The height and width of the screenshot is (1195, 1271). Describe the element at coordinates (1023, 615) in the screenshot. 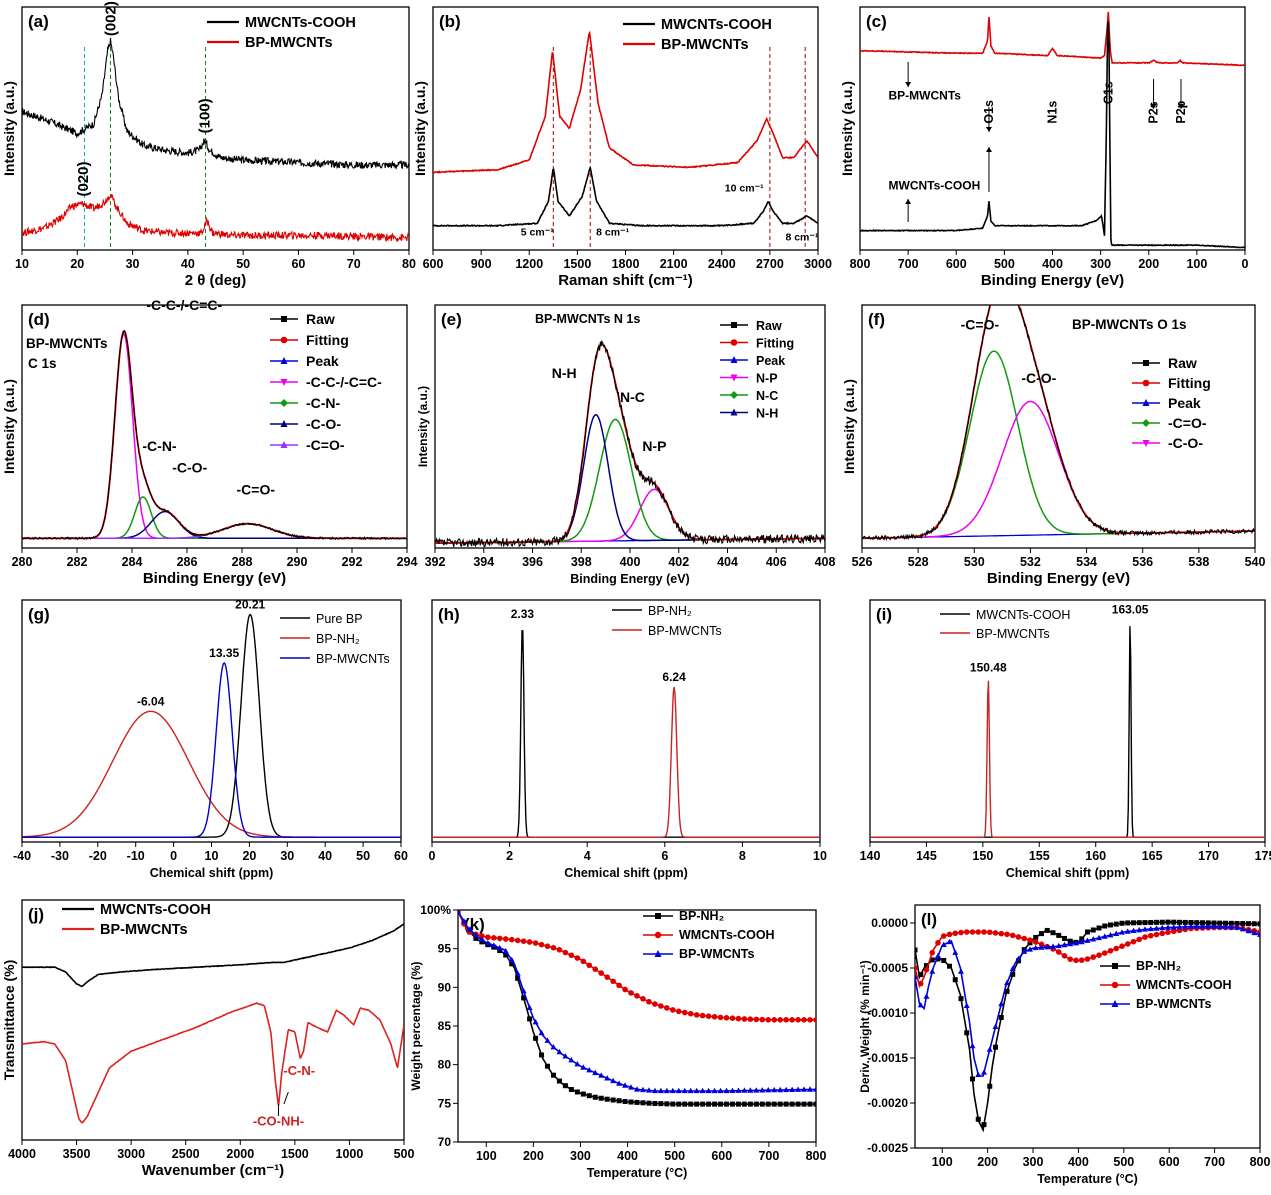

I see `legend-entry: MWCNTs-COOH` at that location.